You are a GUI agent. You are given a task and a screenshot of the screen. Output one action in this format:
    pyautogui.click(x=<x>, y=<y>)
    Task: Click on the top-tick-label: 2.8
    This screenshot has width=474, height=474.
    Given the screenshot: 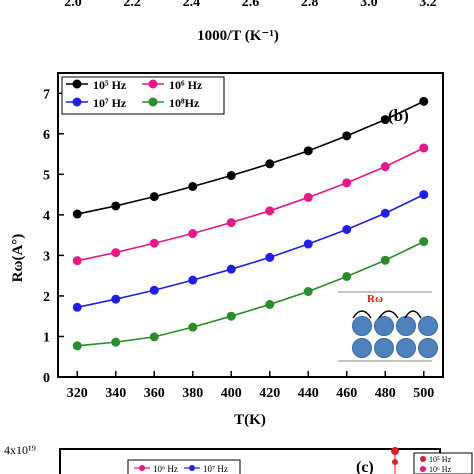 What is the action you would take?
    pyautogui.click(x=310, y=5)
    